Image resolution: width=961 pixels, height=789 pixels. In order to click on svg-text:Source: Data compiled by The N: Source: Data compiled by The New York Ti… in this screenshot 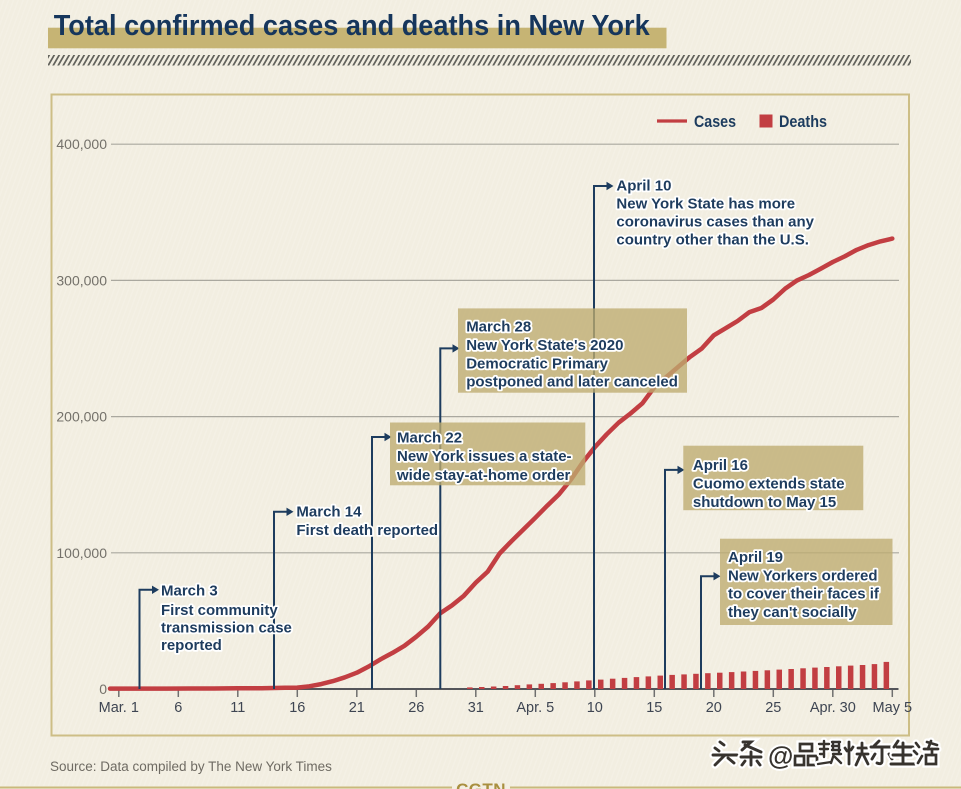, I will do `click(191, 766)`.